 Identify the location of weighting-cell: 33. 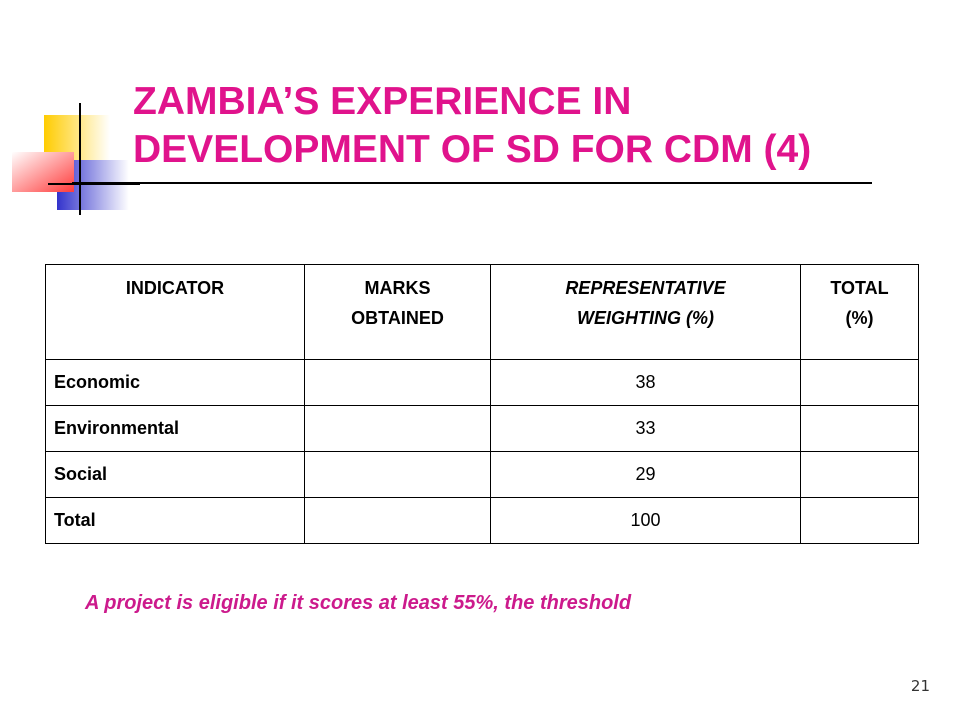
(645, 428).